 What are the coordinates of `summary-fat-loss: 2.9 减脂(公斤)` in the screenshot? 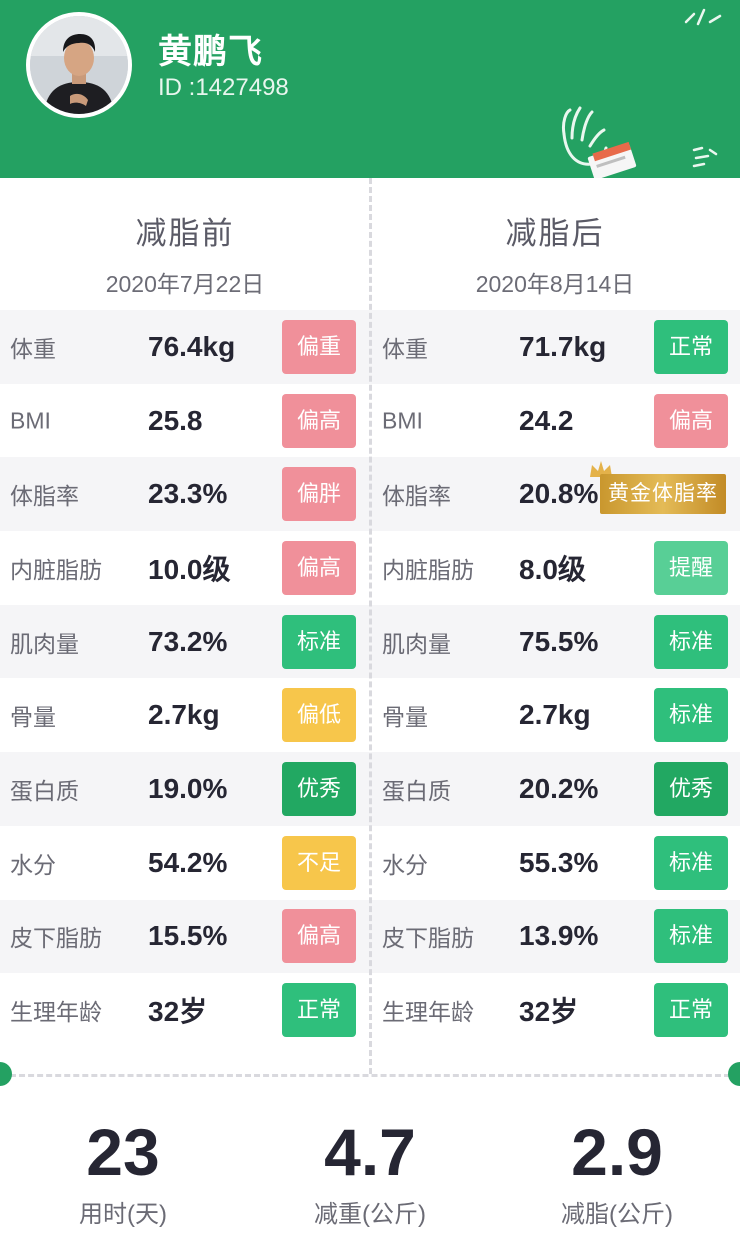 It's located at (617, 1170).